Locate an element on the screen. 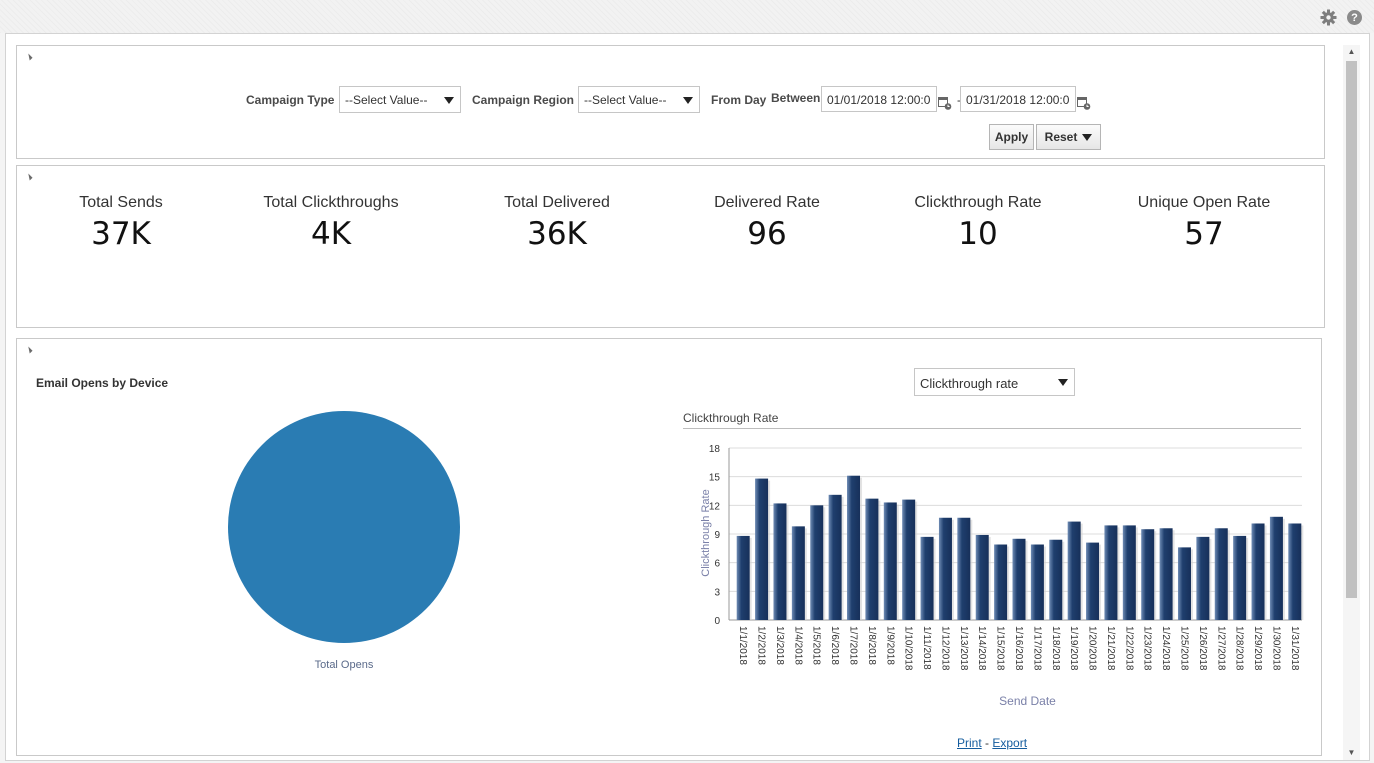  x-tick-label: 1/23/2018 is located at coordinates (1147, 648).